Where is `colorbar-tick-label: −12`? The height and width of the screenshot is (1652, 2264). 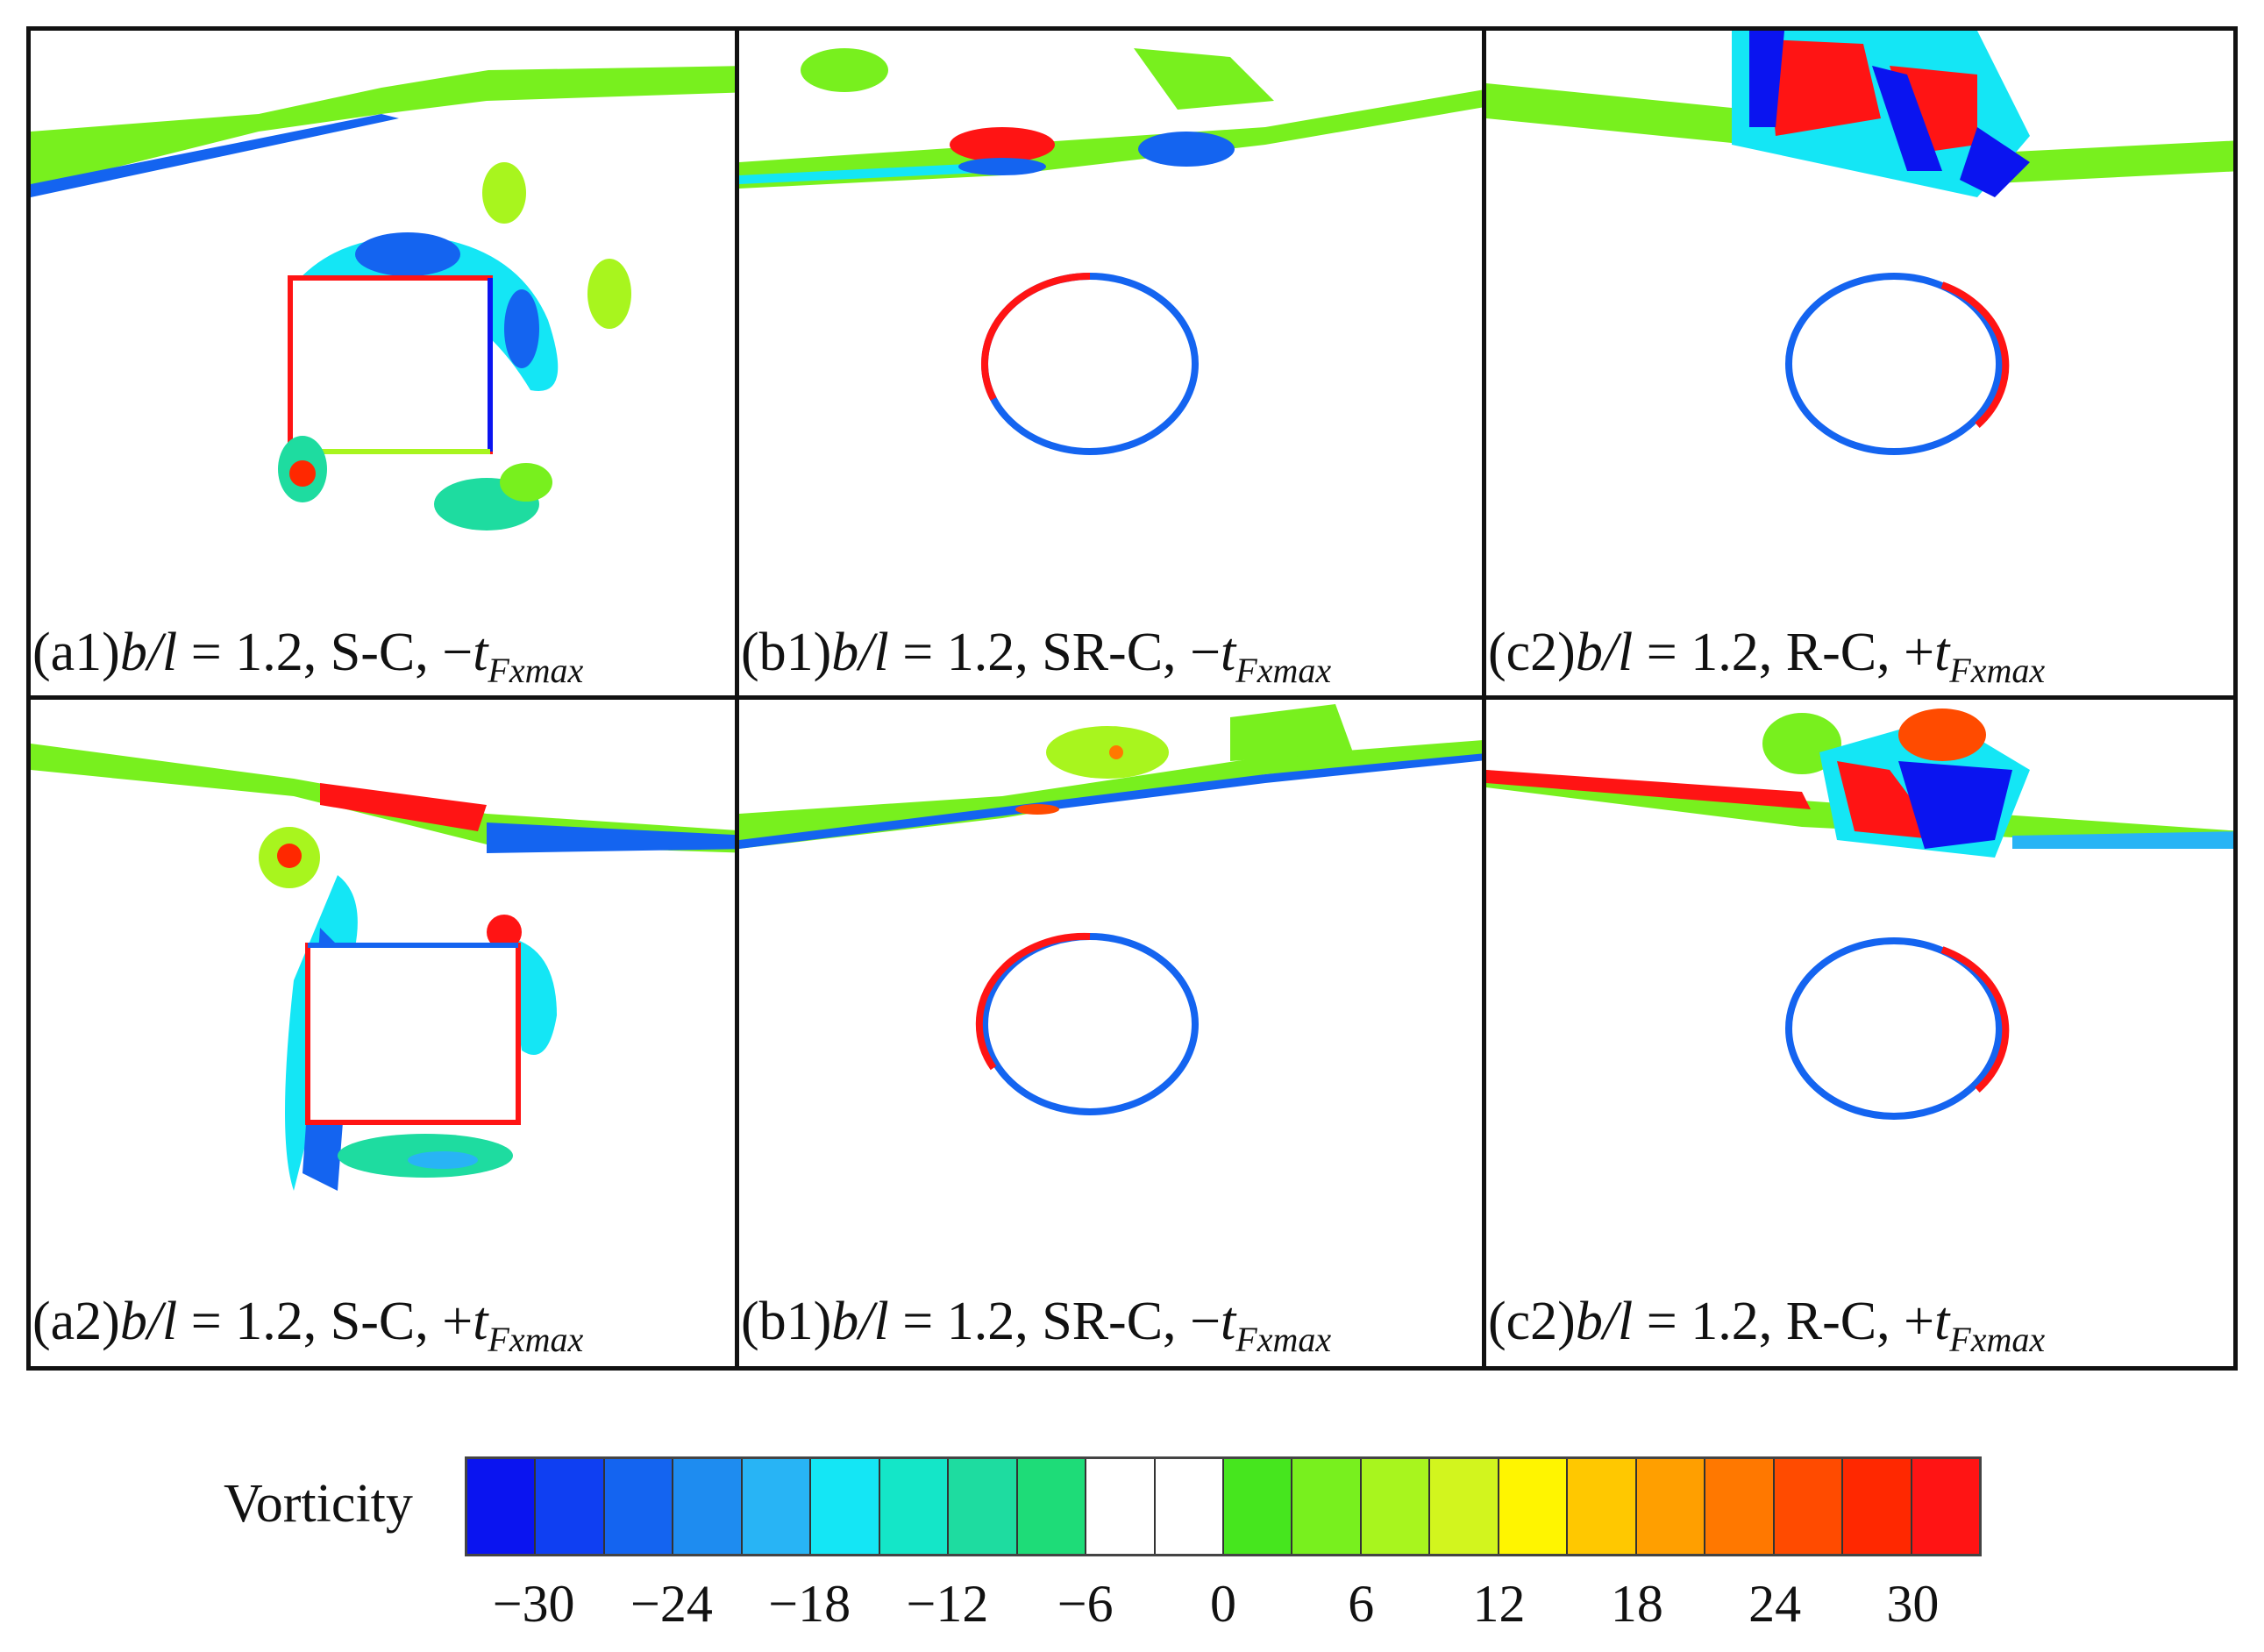 colorbar-tick-label: −12 is located at coordinates (948, 1604).